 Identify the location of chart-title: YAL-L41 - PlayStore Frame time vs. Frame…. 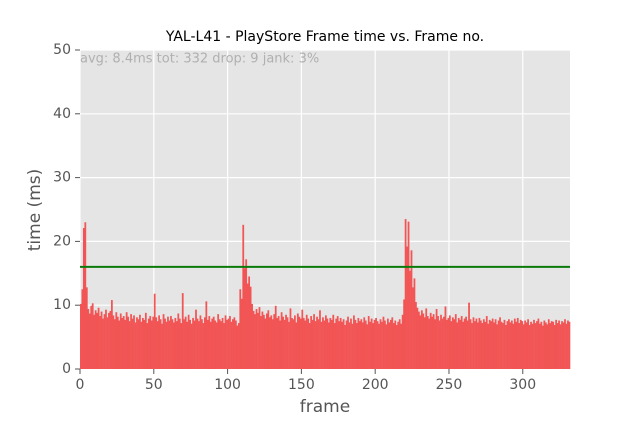
(324, 37).